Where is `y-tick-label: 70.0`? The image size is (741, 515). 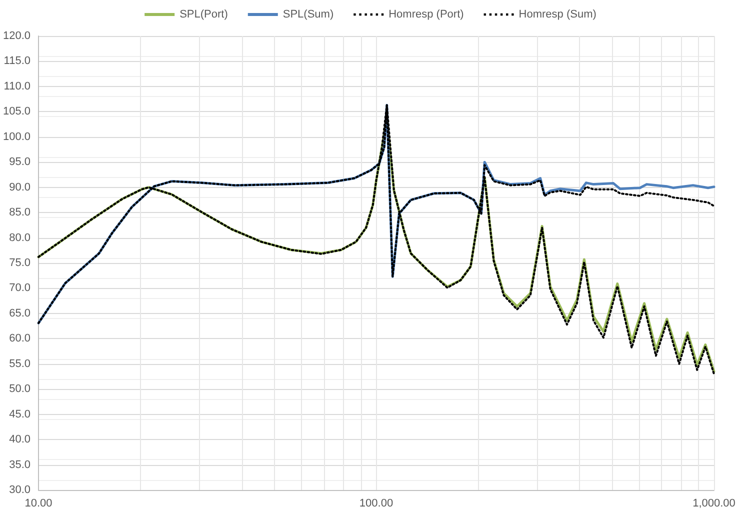
y-tick-label: 70.0 is located at coordinates (20, 288).